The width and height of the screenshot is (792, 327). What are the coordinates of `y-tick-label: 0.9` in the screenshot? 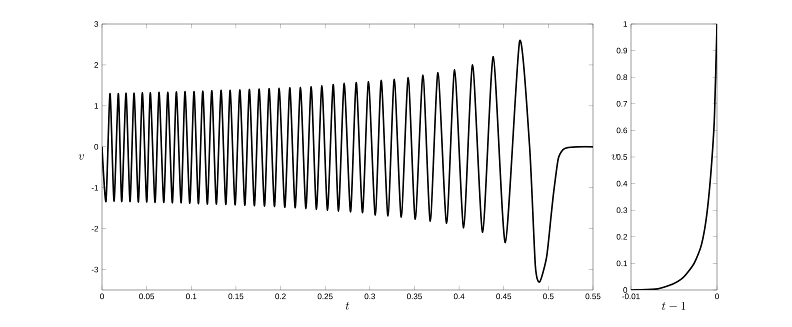 It's located at (622, 51).